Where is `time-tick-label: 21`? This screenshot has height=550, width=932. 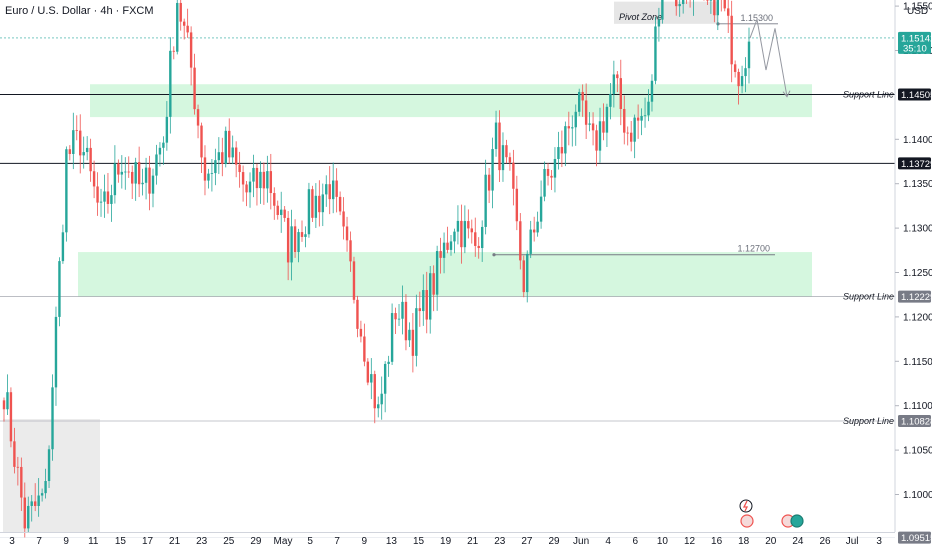 time-tick-label: 21 is located at coordinates (473, 541).